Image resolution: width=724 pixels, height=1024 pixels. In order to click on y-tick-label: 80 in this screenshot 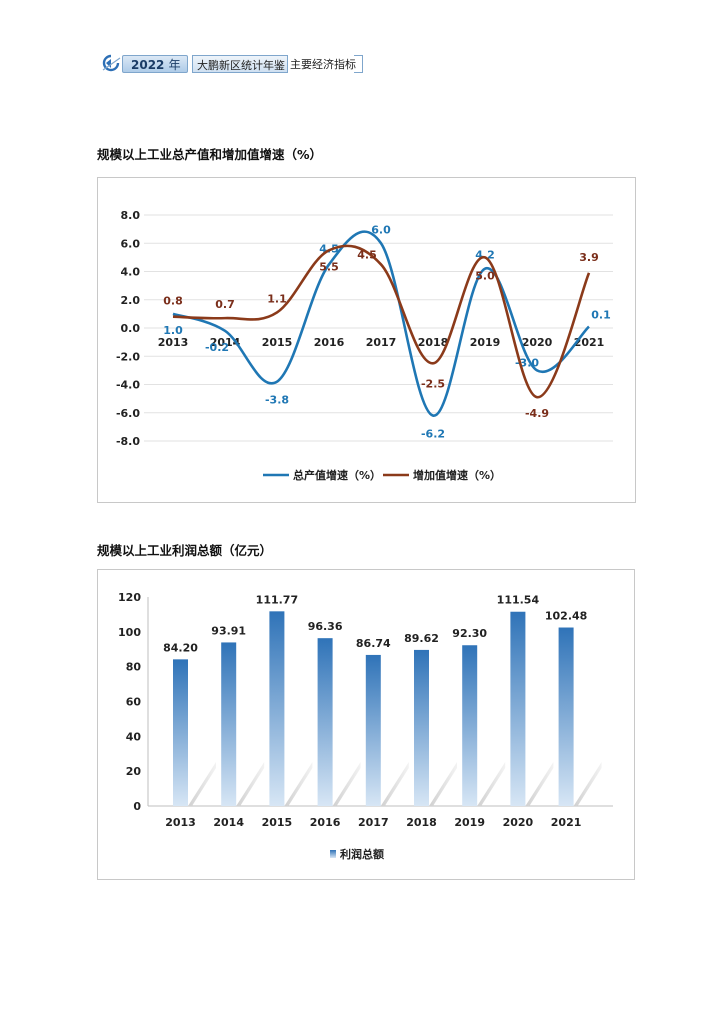, I will do `click(134, 667)`.